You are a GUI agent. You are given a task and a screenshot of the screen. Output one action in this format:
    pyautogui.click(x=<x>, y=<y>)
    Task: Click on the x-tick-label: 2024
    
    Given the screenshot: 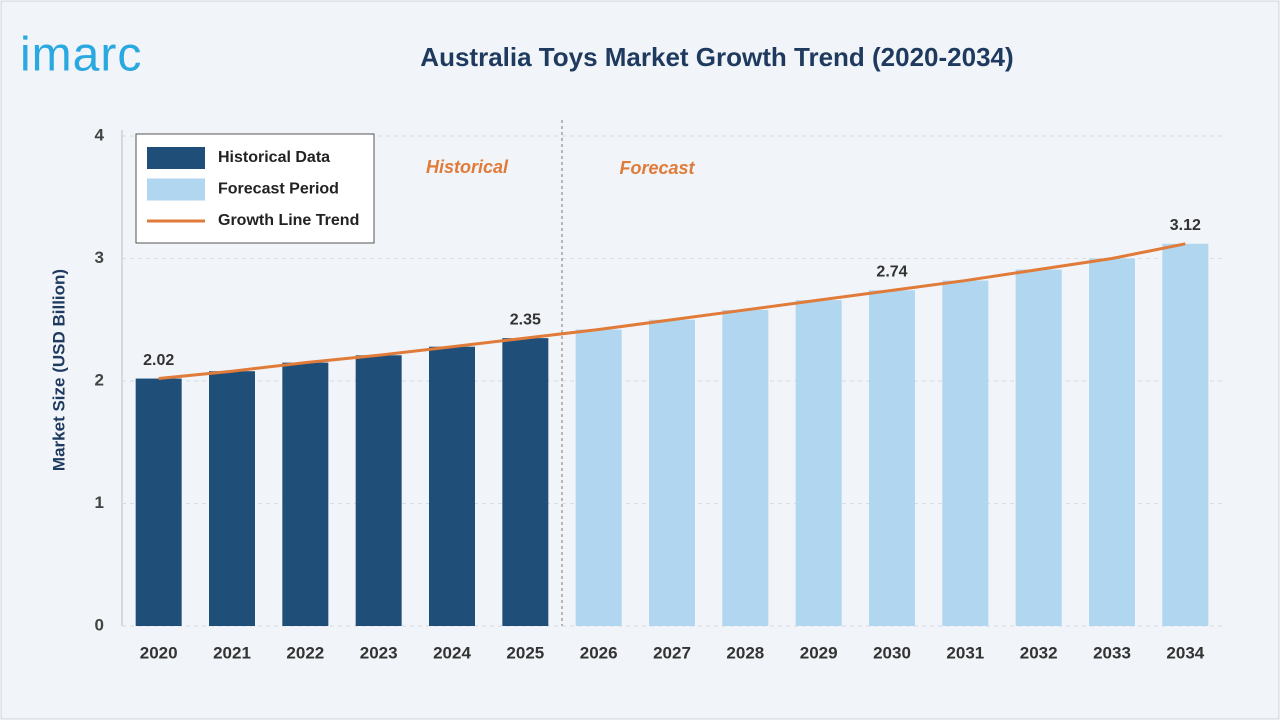 What is the action you would take?
    pyautogui.click(x=452, y=652)
    